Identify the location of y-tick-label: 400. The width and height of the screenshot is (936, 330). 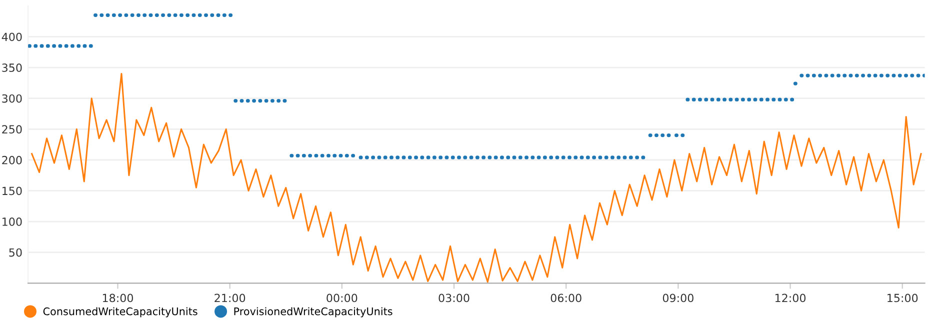
(12, 37).